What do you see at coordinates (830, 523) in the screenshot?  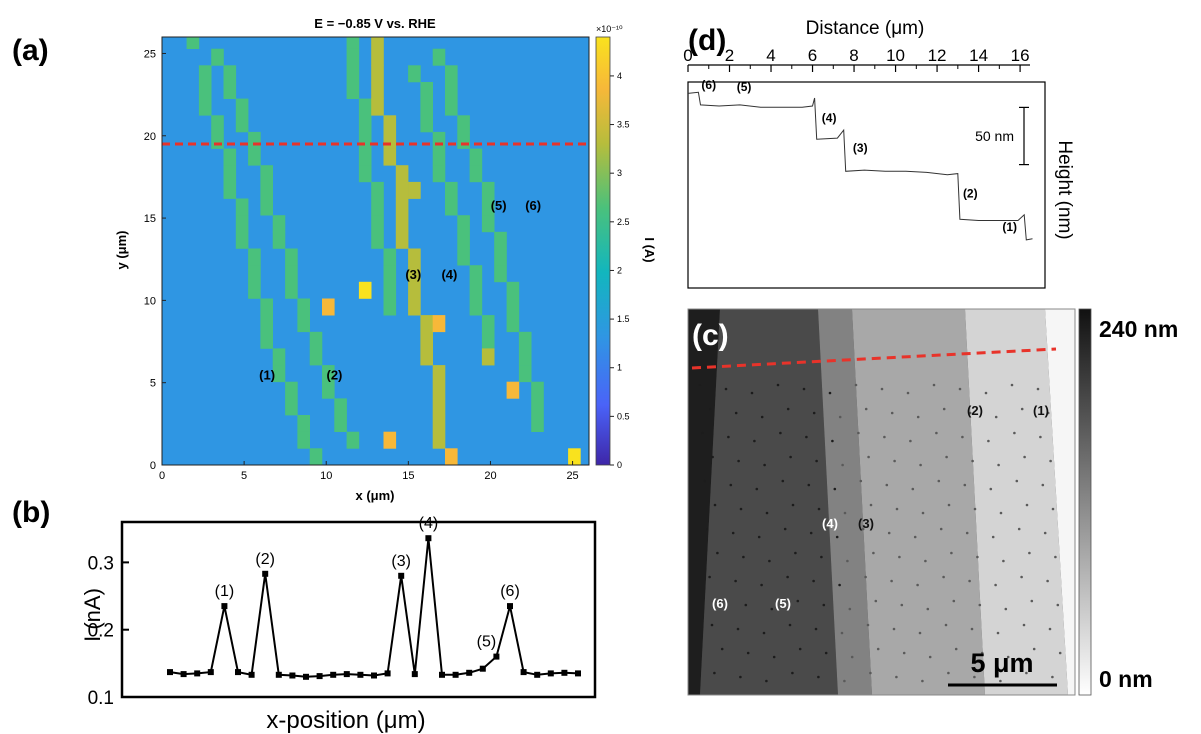 I see `afm-label-4: (4)` at bounding box center [830, 523].